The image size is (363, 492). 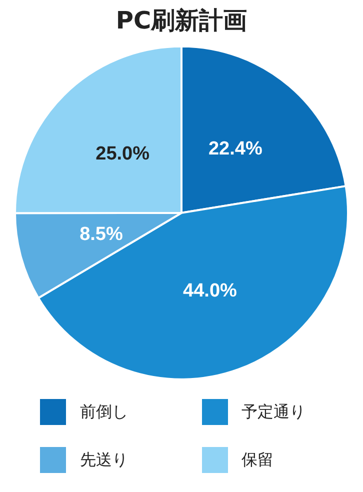 I want to click on legend-label: 予定通り, so click(x=274, y=412).